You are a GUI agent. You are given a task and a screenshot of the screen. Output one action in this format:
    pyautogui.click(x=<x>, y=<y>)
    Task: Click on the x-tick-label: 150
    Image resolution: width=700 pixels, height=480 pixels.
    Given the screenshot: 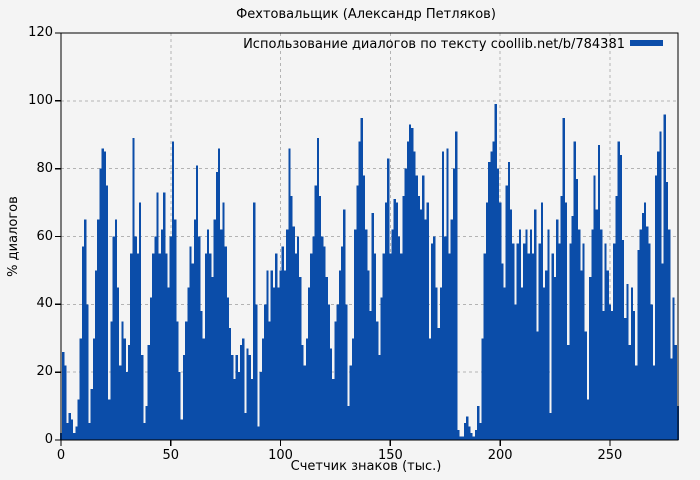 What is the action you would take?
    pyautogui.click(x=390, y=455)
    